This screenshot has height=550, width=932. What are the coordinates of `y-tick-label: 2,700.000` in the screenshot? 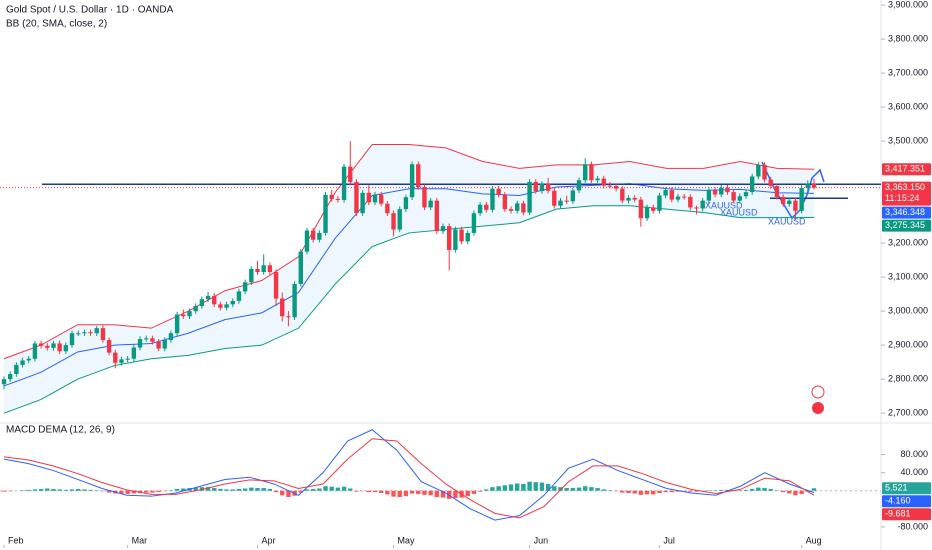 It's located at (908, 413).